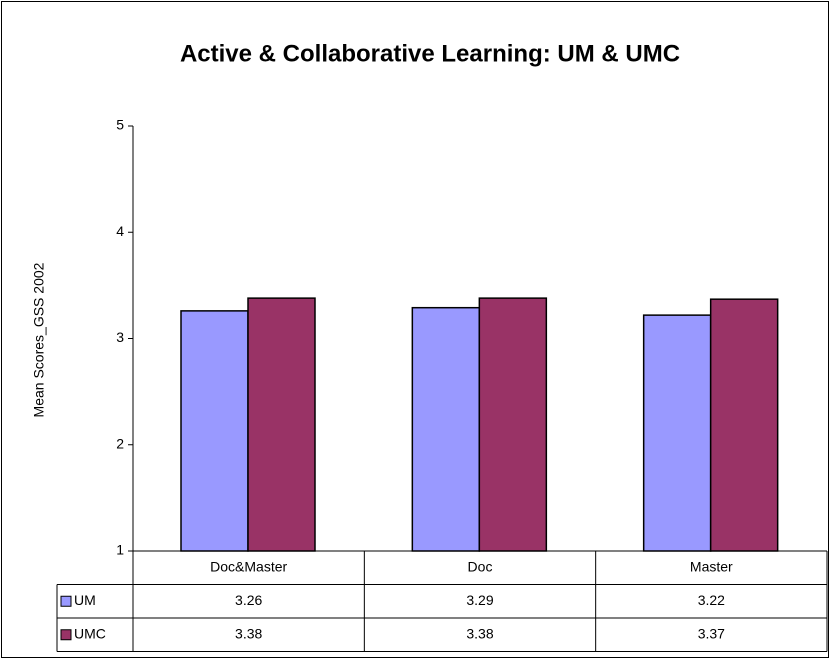 The image size is (831, 660). What do you see at coordinates (120, 125) in the screenshot?
I see `y-tick-label: 5` at bounding box center [120, 125].